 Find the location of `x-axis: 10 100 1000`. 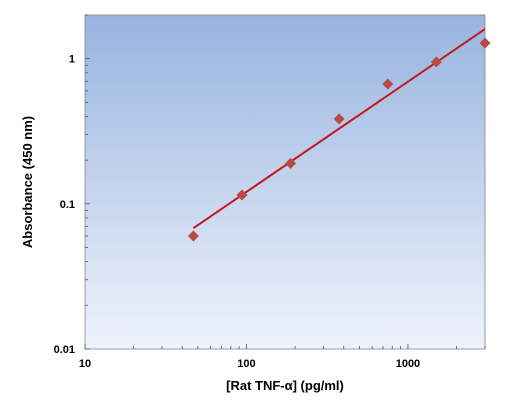

x-axis: 10 100 1000 is located at coordinates (282, 357).